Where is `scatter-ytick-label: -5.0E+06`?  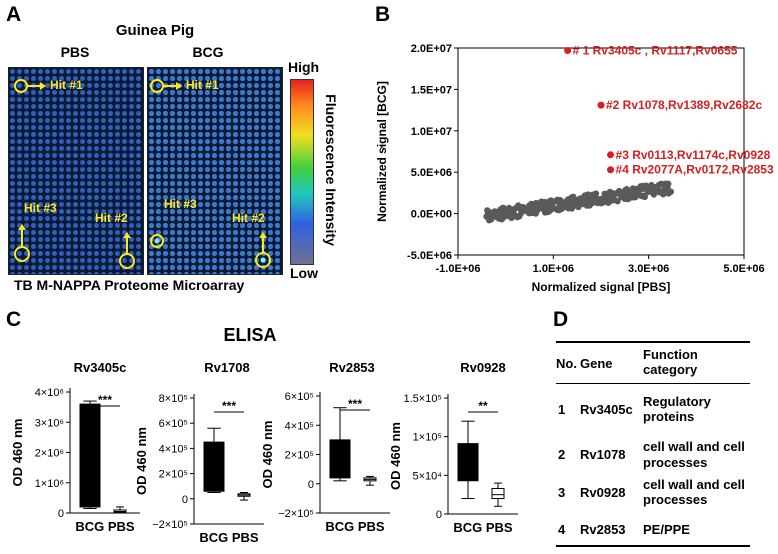 scatter-ytick-label: -5.0E+06 is located at coordinates (429, 256).